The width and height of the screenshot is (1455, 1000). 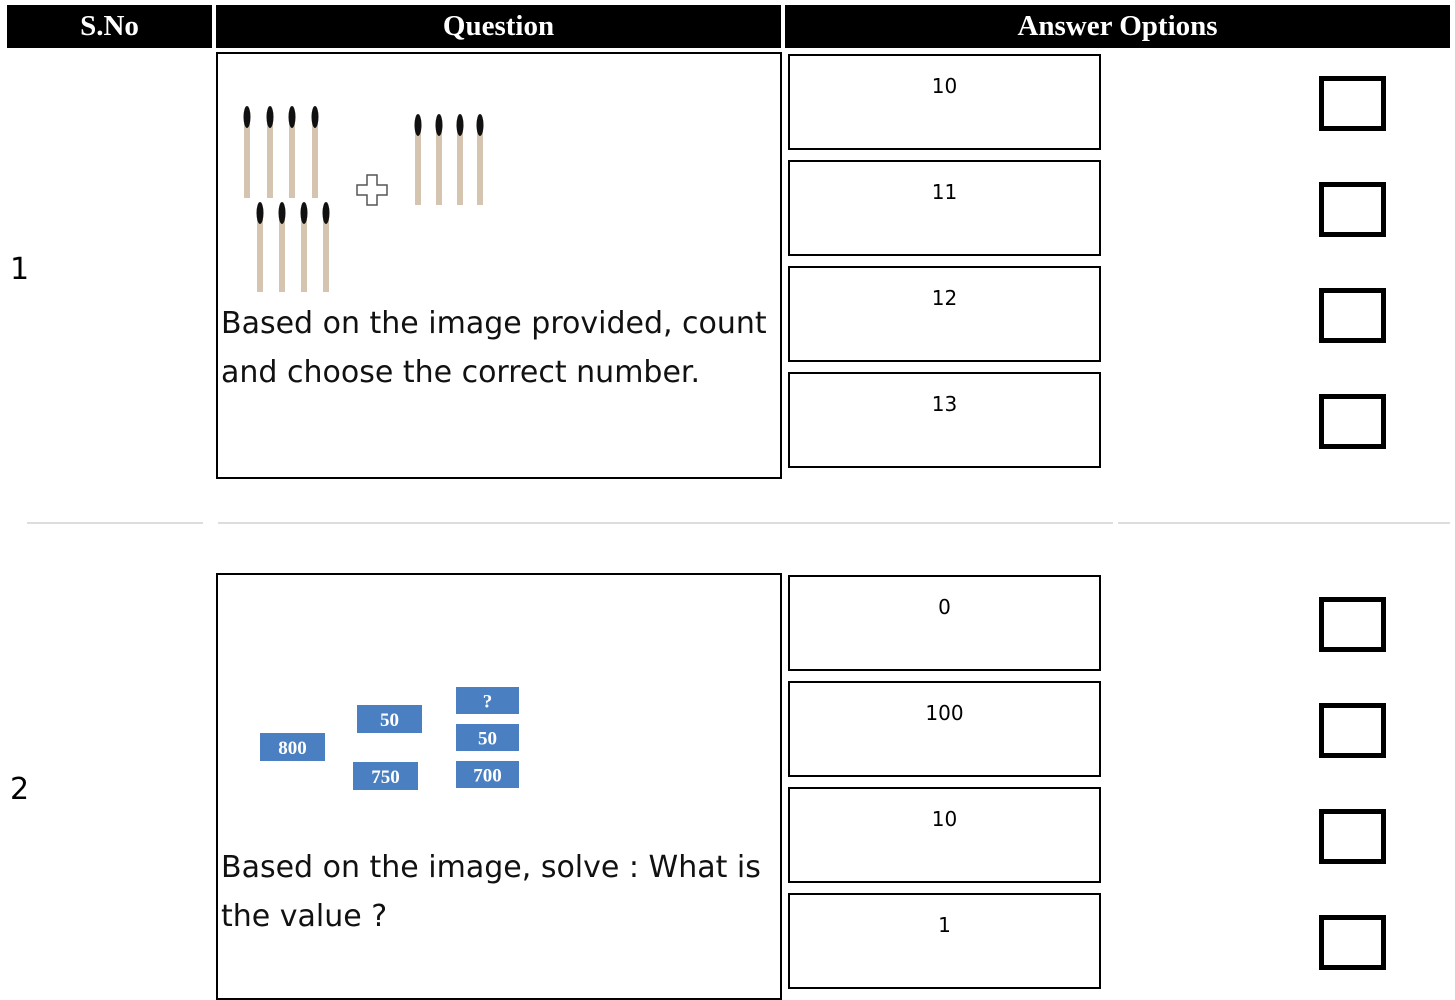 What do you see at coordinates (944, 314) in the screenshot?
I see `answer-option: 12` at bounding box center [944, 314].